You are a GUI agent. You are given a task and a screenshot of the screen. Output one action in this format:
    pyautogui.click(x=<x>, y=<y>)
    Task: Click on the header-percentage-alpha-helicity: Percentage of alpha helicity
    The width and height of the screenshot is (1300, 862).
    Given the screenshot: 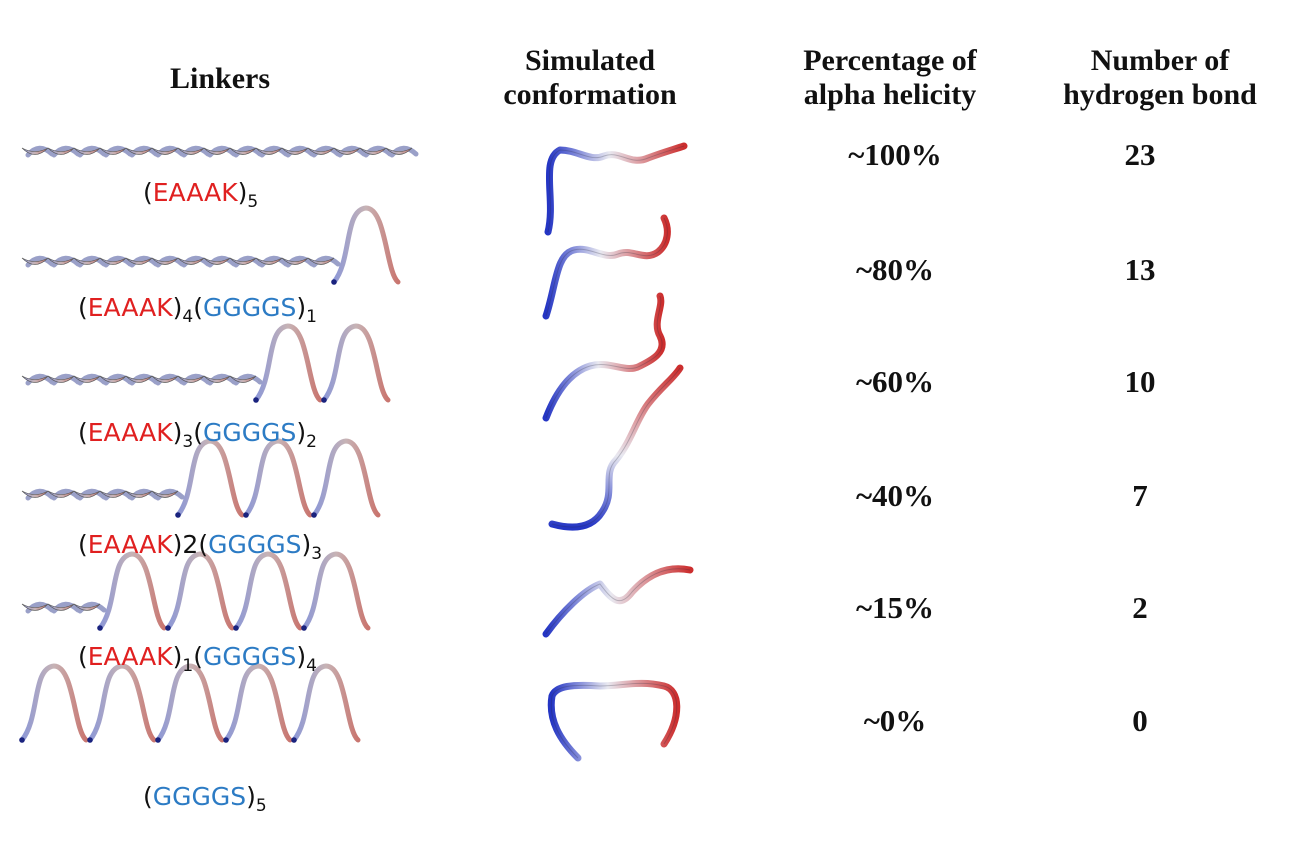 What is the action you would take?
    pyautogui.click(x=890, y=77)
    